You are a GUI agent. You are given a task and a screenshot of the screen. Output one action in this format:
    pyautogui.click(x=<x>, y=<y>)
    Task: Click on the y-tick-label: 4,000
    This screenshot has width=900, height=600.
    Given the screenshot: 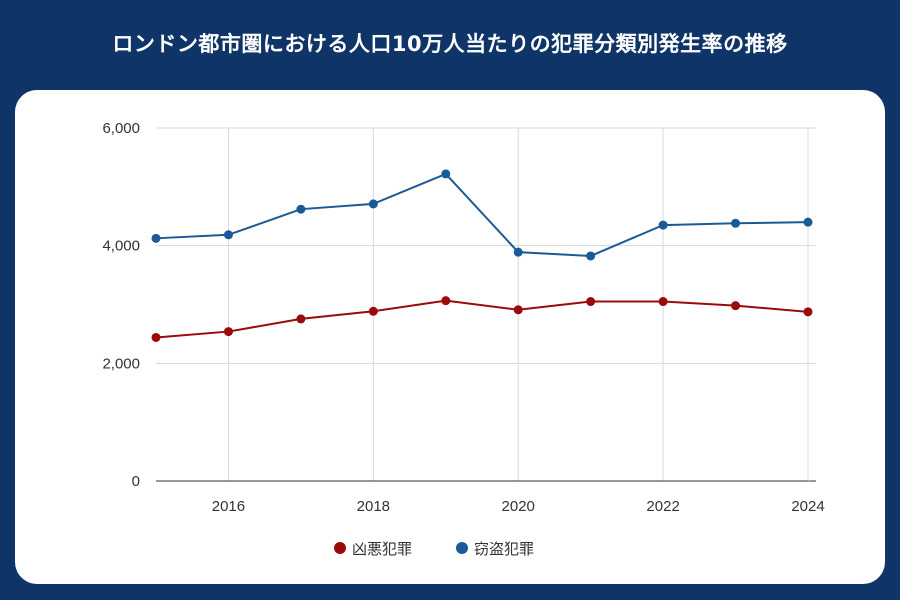 What is the action you would take?
    pyautogui.click(x=121, y=246)
    